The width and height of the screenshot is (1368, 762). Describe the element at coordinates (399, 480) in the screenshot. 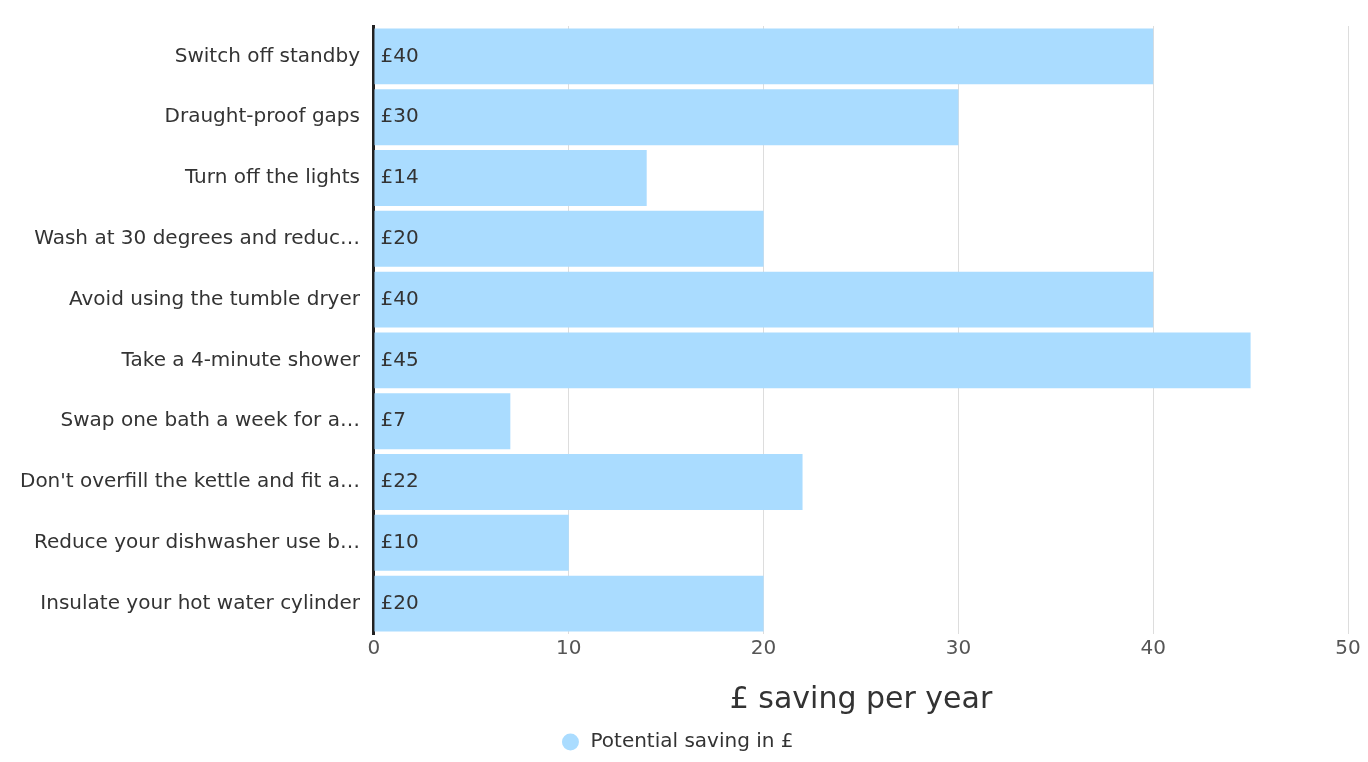

I see `data-label: £22` at that location.